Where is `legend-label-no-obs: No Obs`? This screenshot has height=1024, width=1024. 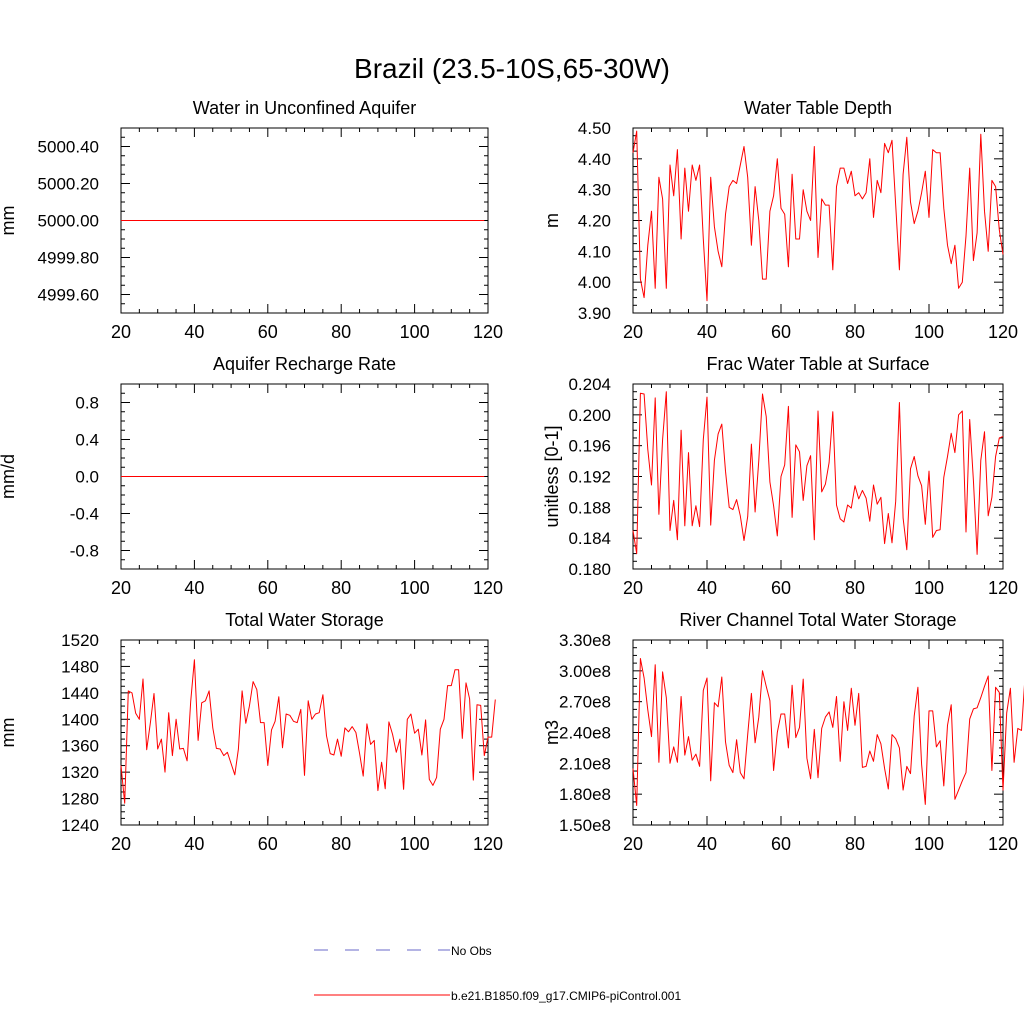 legend-label-no-obs: No Obs is located at coordinates (471, 951).